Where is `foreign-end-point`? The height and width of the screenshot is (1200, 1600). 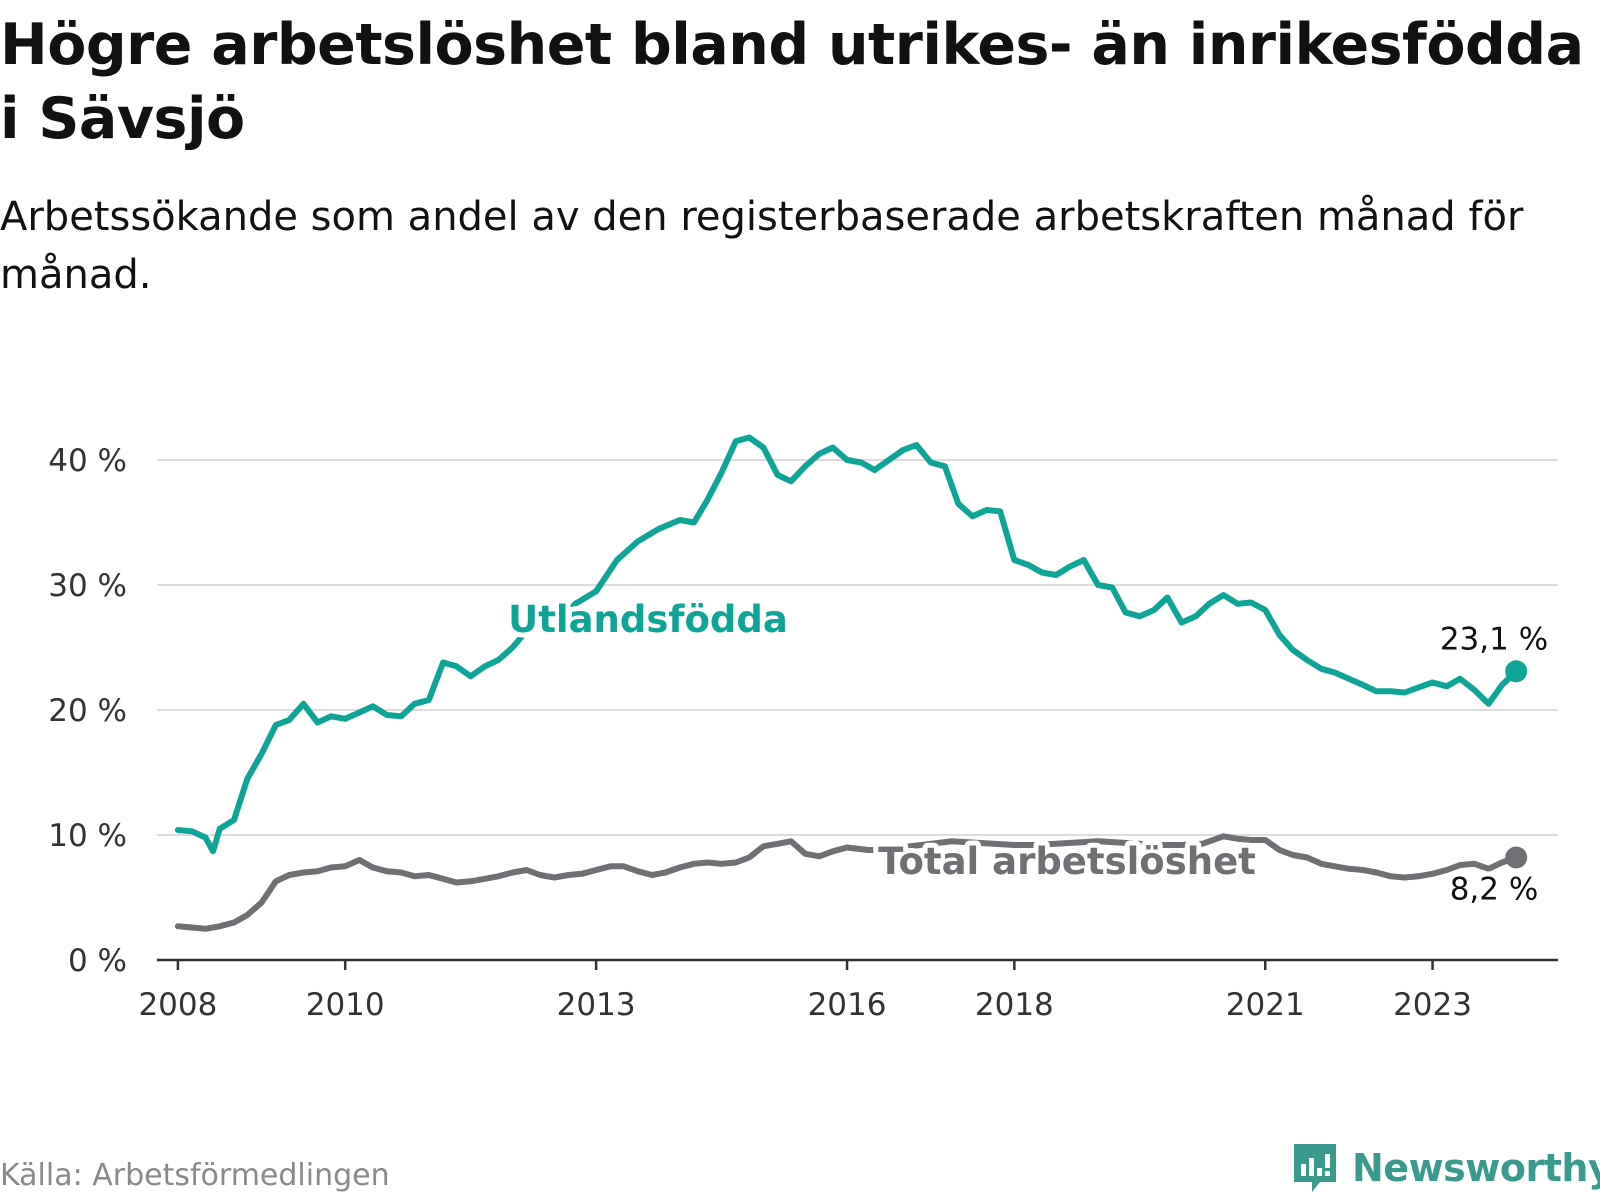
foreign-end-point is located at coordinates (1516, 671).